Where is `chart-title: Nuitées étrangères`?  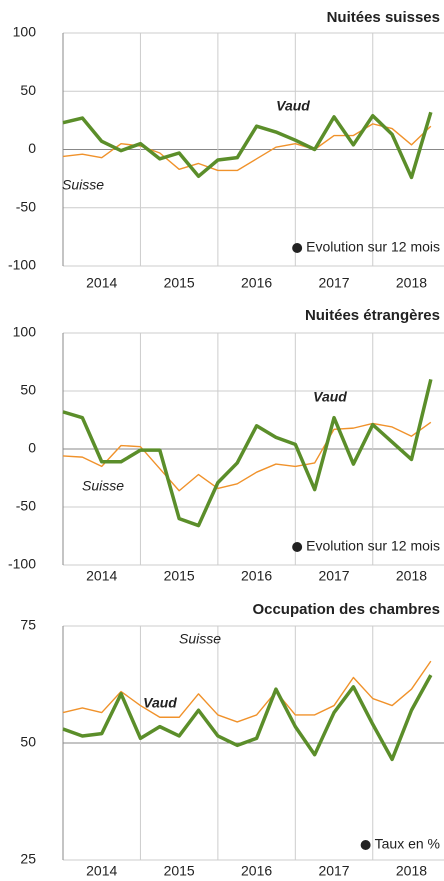 chart-title: Nuitées étrangères is located at coordinates (372, 315).